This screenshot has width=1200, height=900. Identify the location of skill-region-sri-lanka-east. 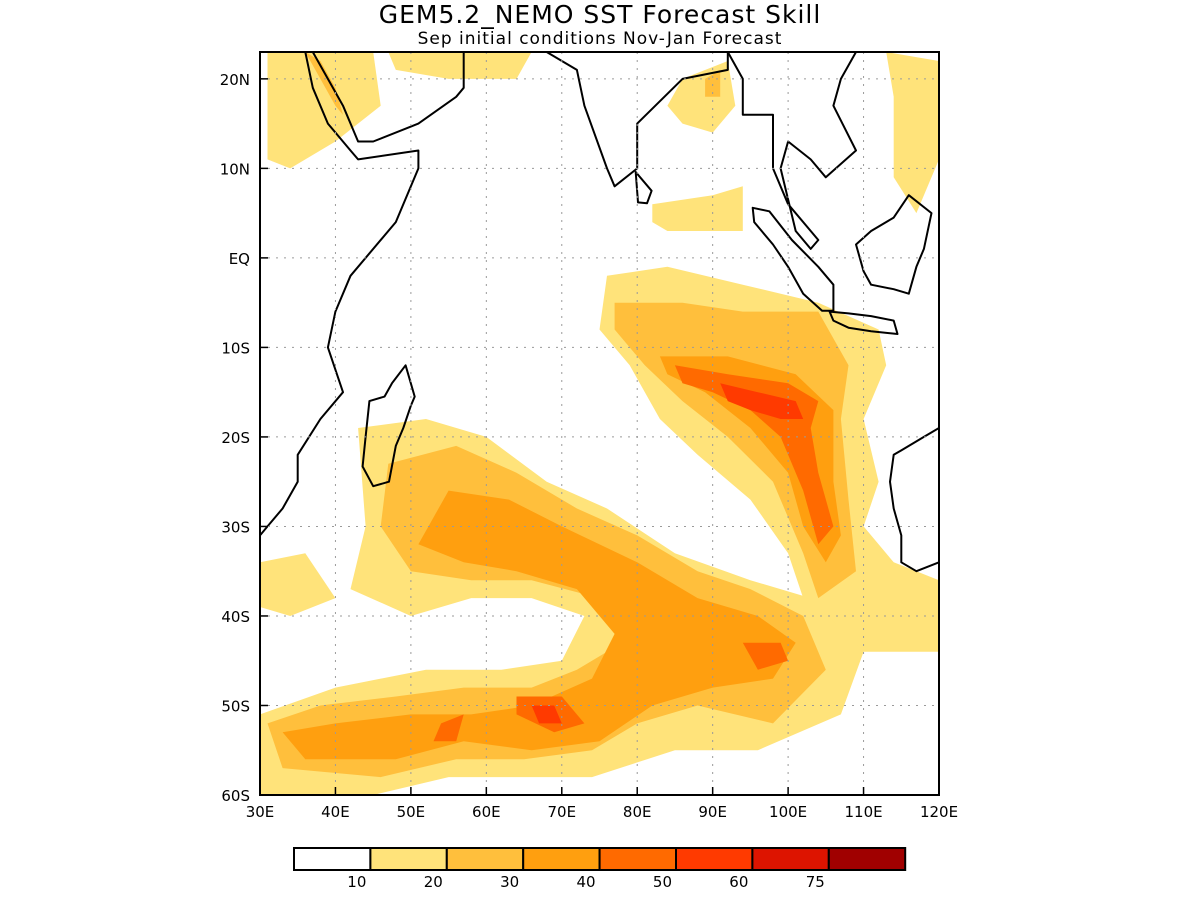
(697, 208).